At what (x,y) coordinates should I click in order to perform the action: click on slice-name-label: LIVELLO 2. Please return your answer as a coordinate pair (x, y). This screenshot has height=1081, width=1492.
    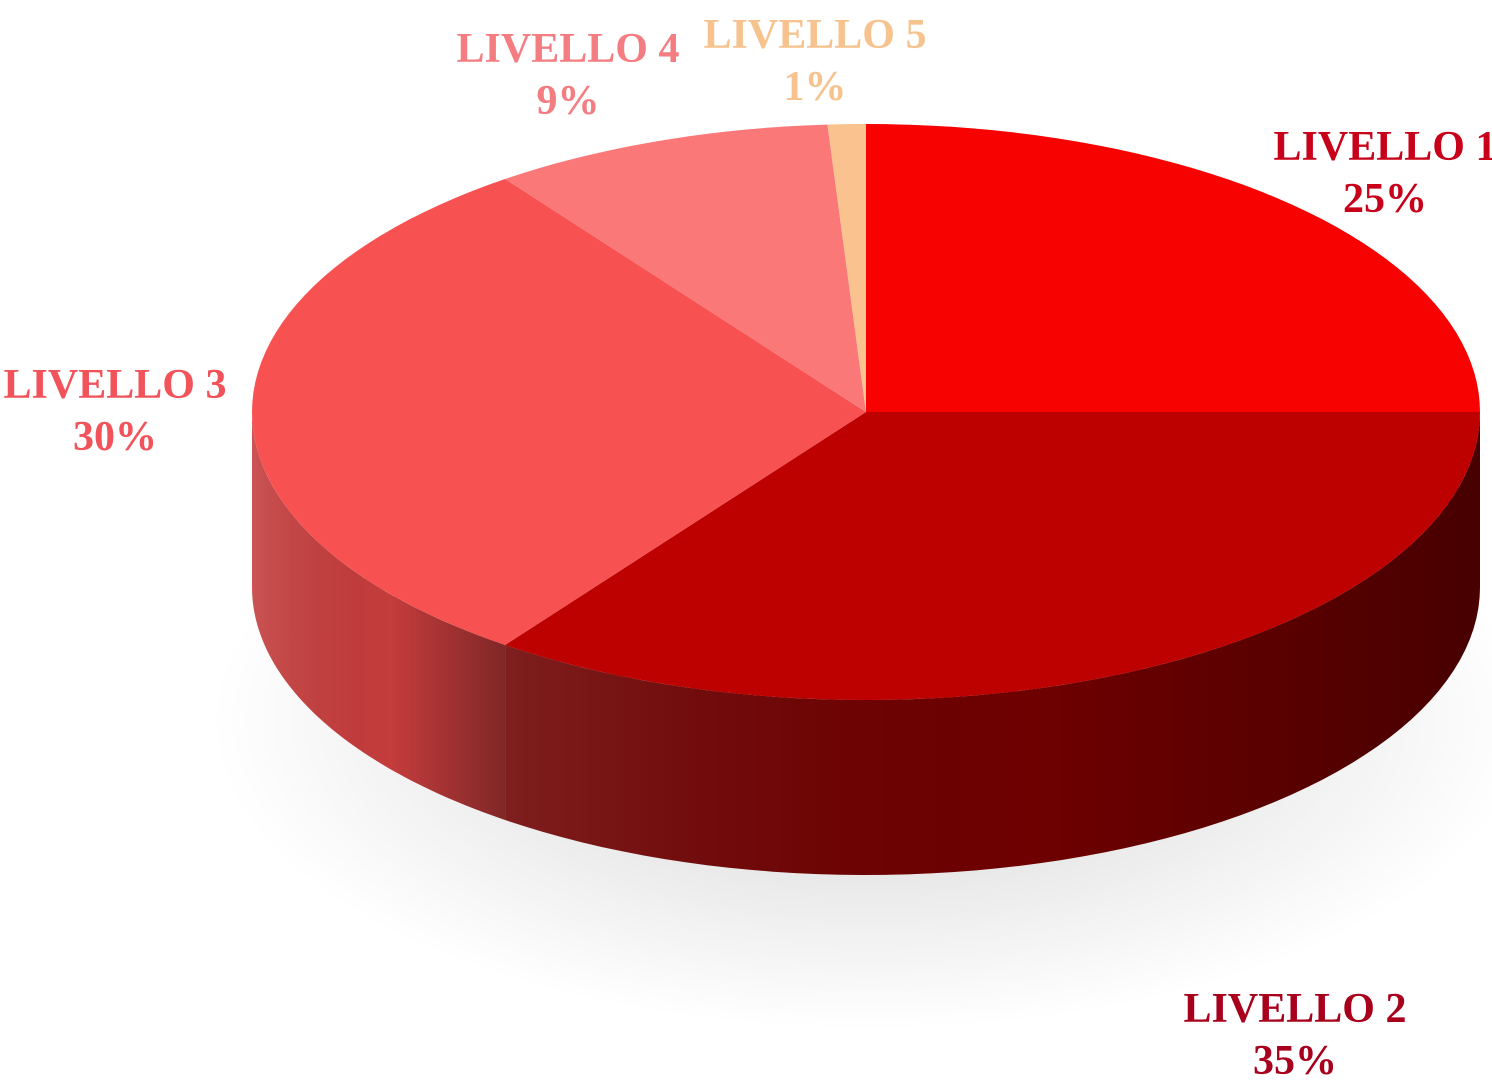
    Looking at the image, I should click on (1295, 1009).